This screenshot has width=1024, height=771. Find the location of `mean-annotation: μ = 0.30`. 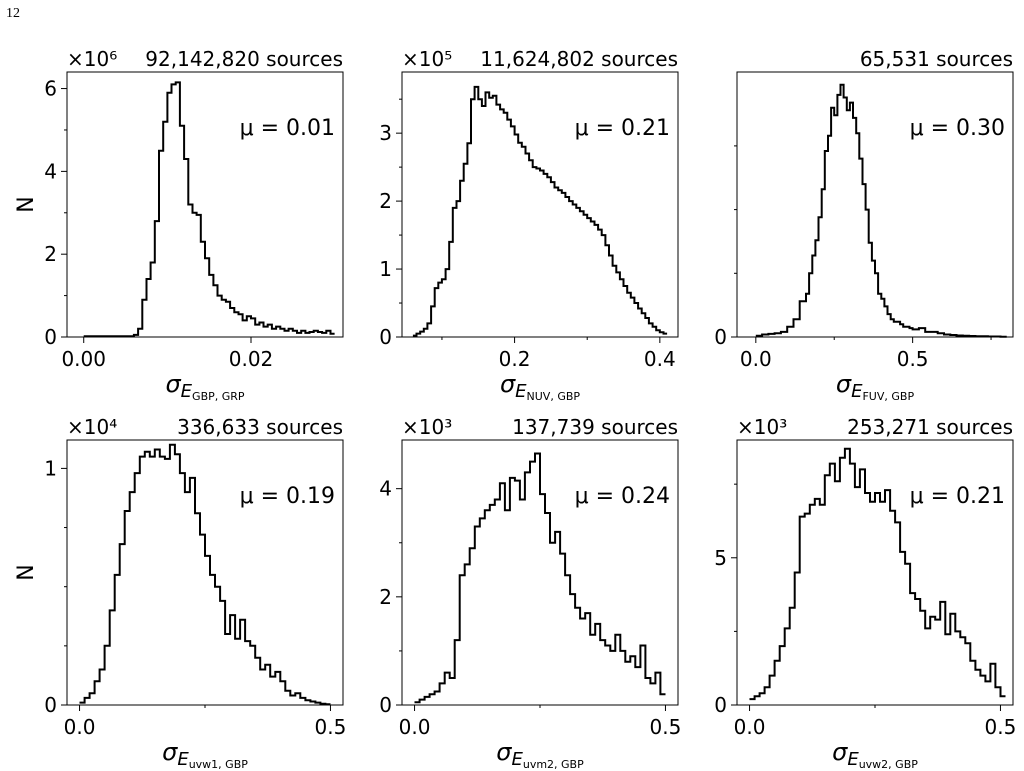

mean-annotation: μ = 0.30 is located at coordinates (957, 128).